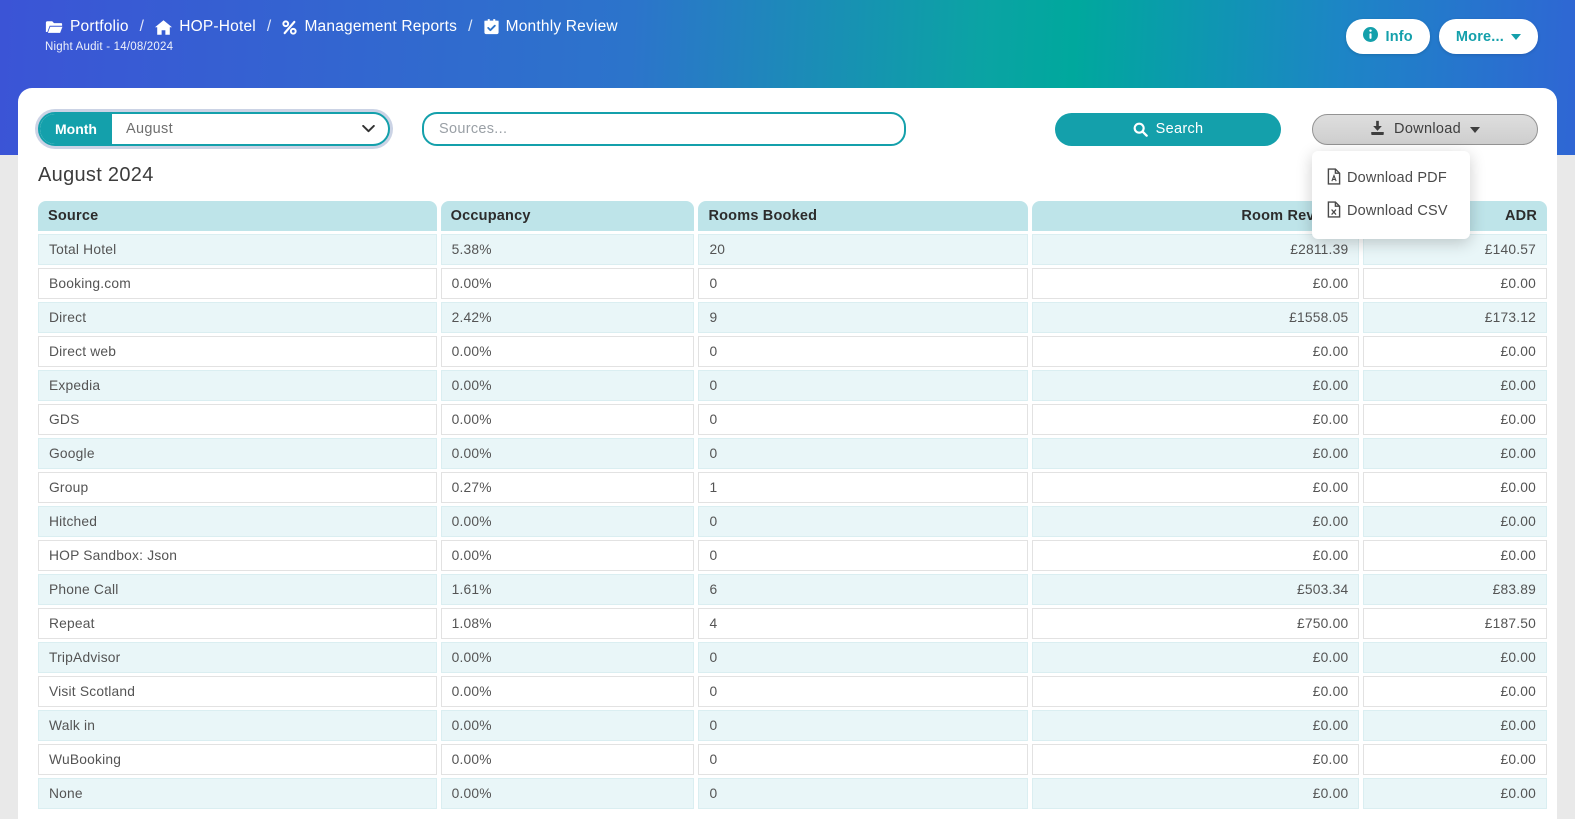  Describe the element at coordinates (214, 129) in the screenshot. I see `month-select: Month August` at that location.